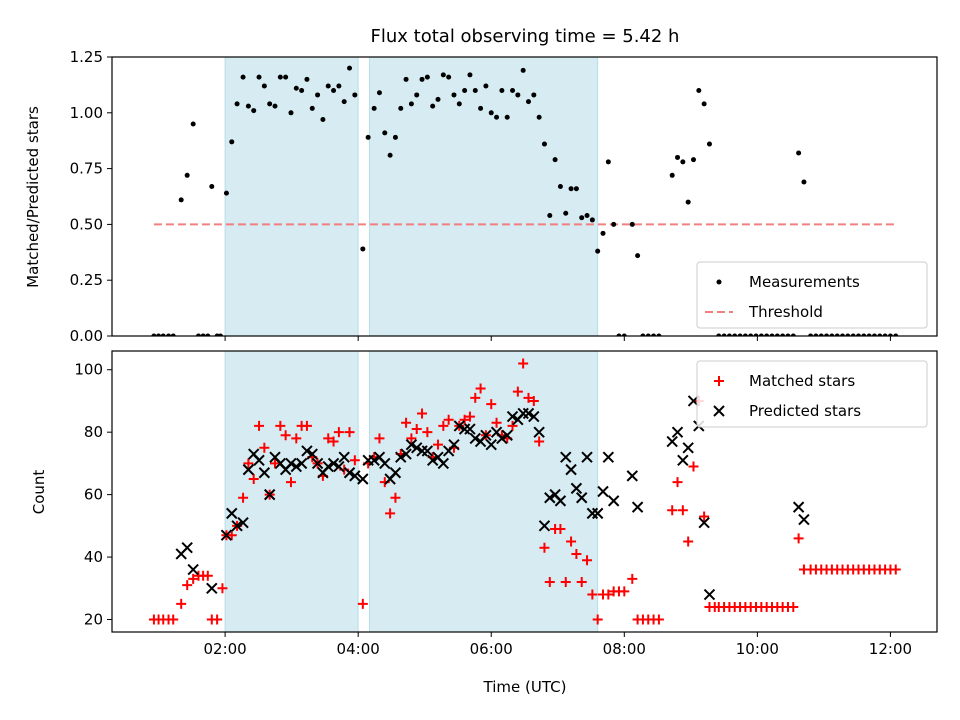 Image resolution: width=960 pixels, height=720 pixels. What do you see at coordinates (86, 113) in the screenshot?
I see `y-tick-label: 1.00` at bounding box center [86, 113].